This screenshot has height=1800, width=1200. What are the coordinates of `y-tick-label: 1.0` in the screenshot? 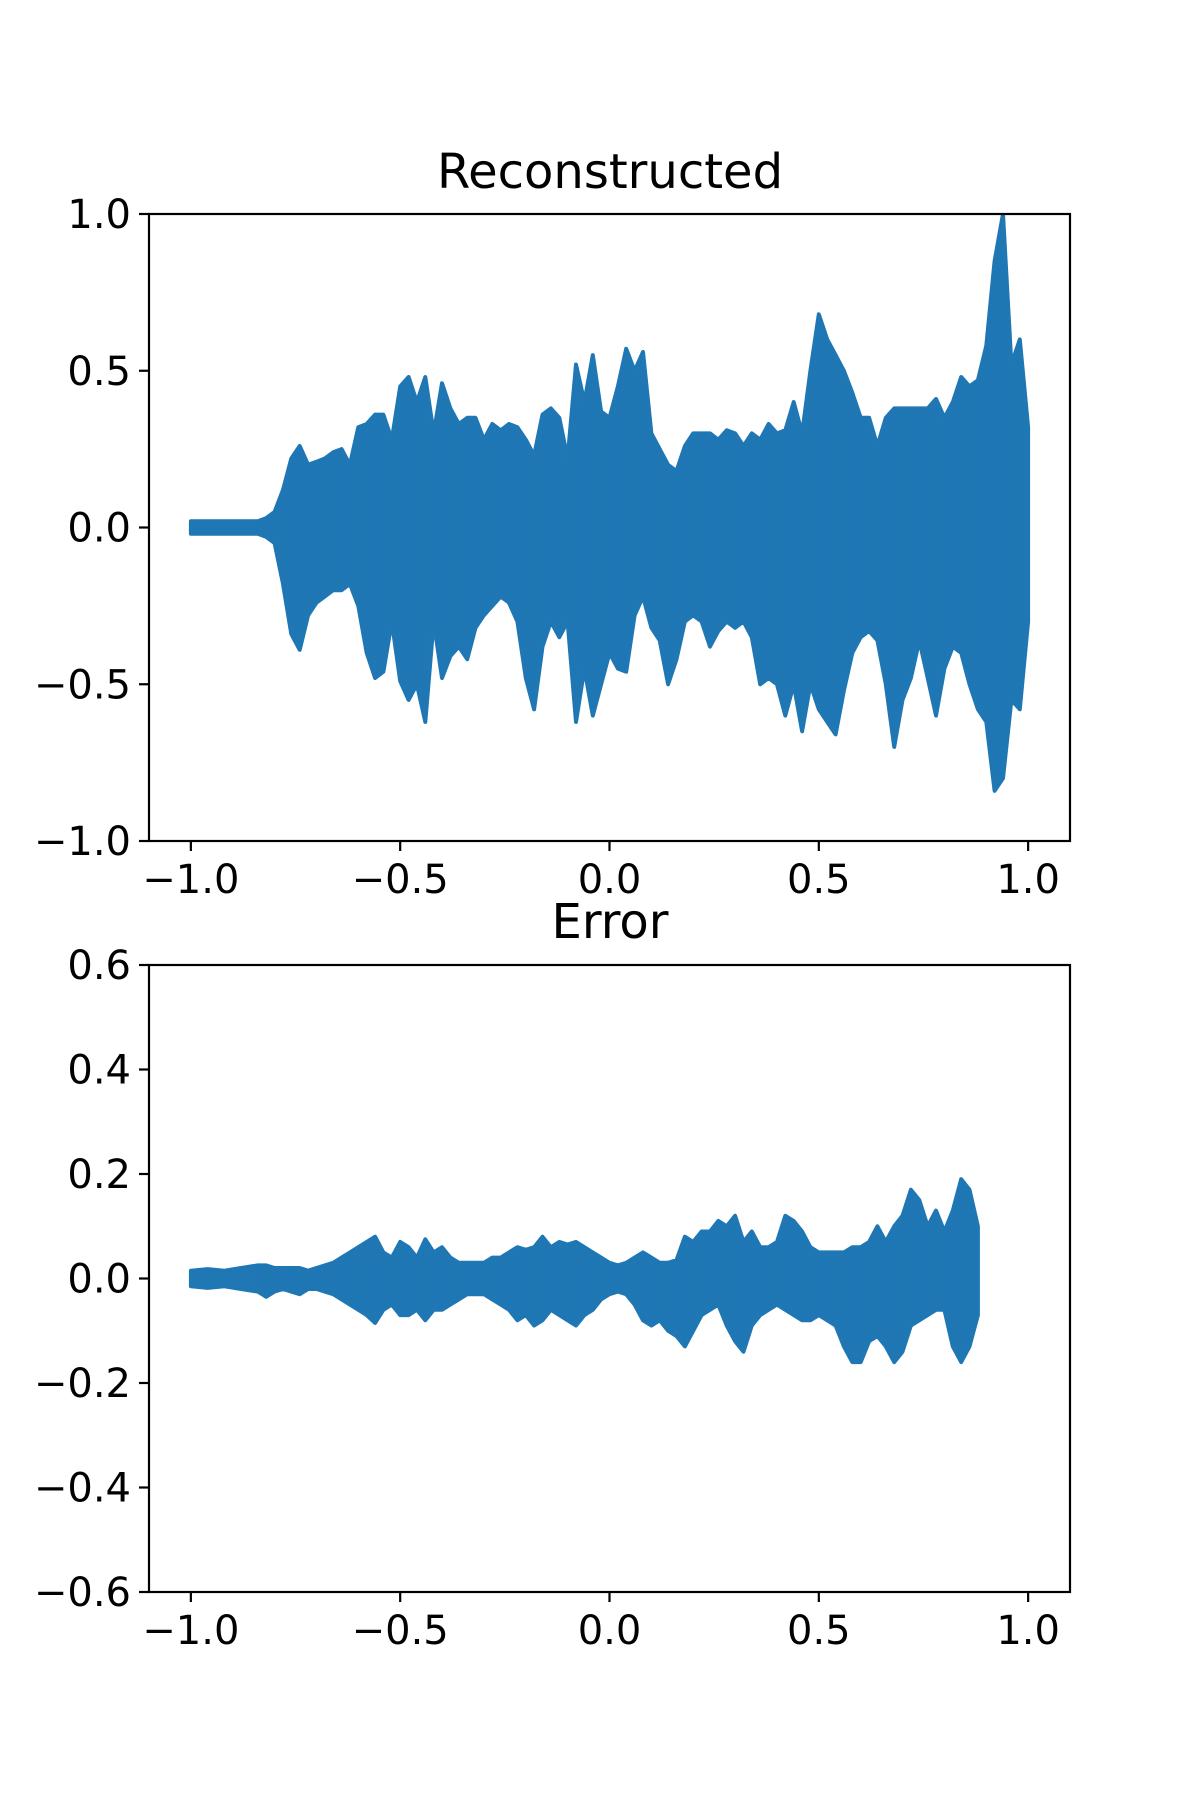 It's located at (99, 215).